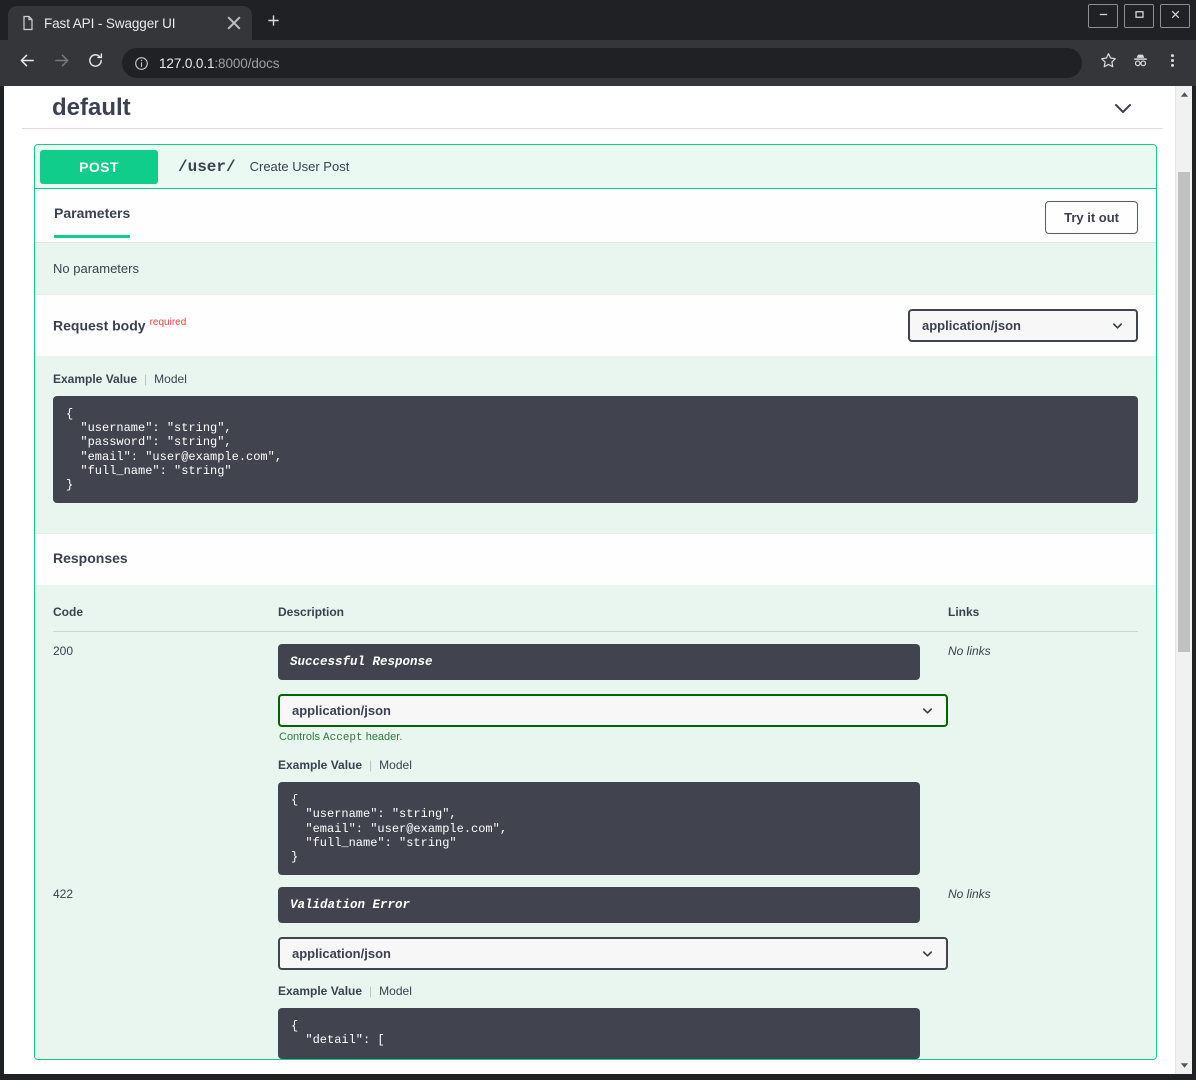 The width and height of the screenshot is (1196, 1080). I want to click on minimize-icon, so click(1103, 16).